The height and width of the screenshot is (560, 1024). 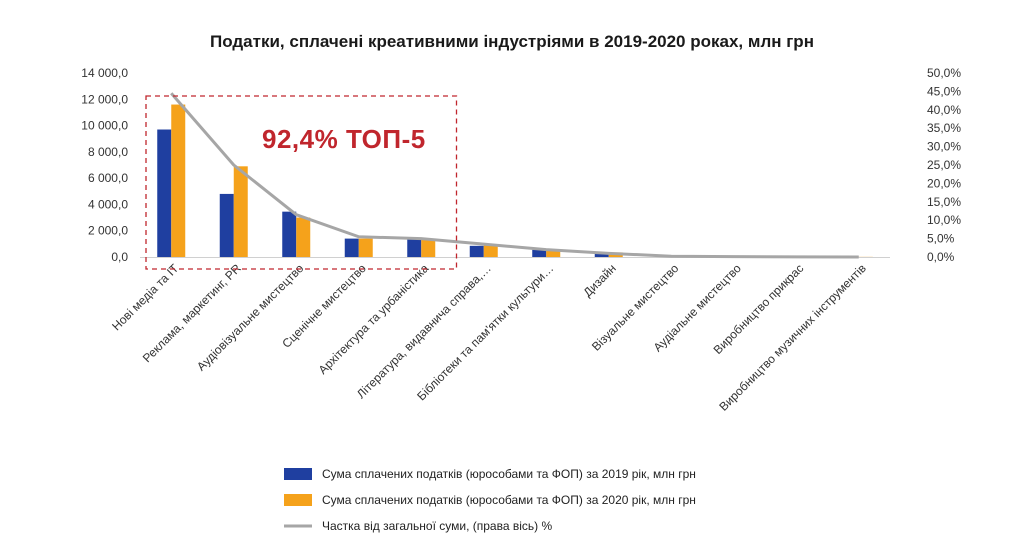 I want to click on category-label: Дизайн, so click(x=599, y=280).